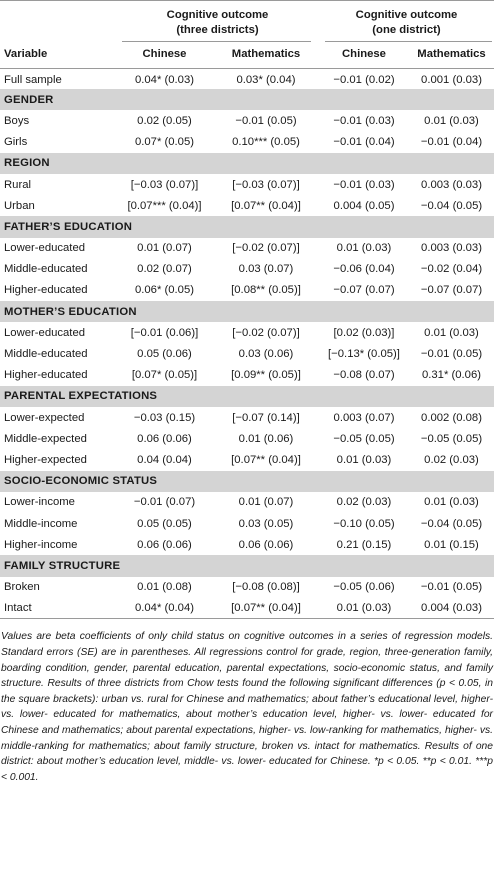  Describe the element at coordinates (364, 438) in the screenshot. I see `cell-chinese-one: −0.05 (0.05)` at that location.